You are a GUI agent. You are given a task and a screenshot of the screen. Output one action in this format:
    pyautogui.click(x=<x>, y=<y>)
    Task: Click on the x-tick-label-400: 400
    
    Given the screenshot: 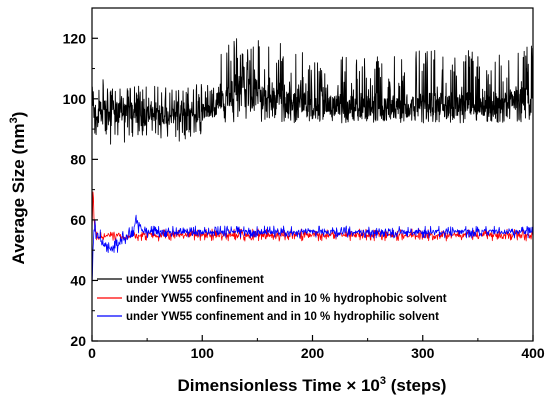 What is the action you would take?
    pyautogui.click(x=533, y=353)
    